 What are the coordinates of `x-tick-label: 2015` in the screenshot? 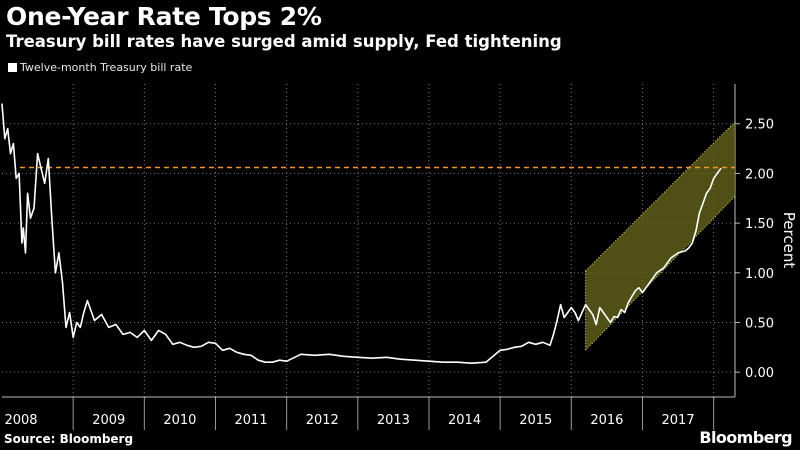 It's located at (535, 420).